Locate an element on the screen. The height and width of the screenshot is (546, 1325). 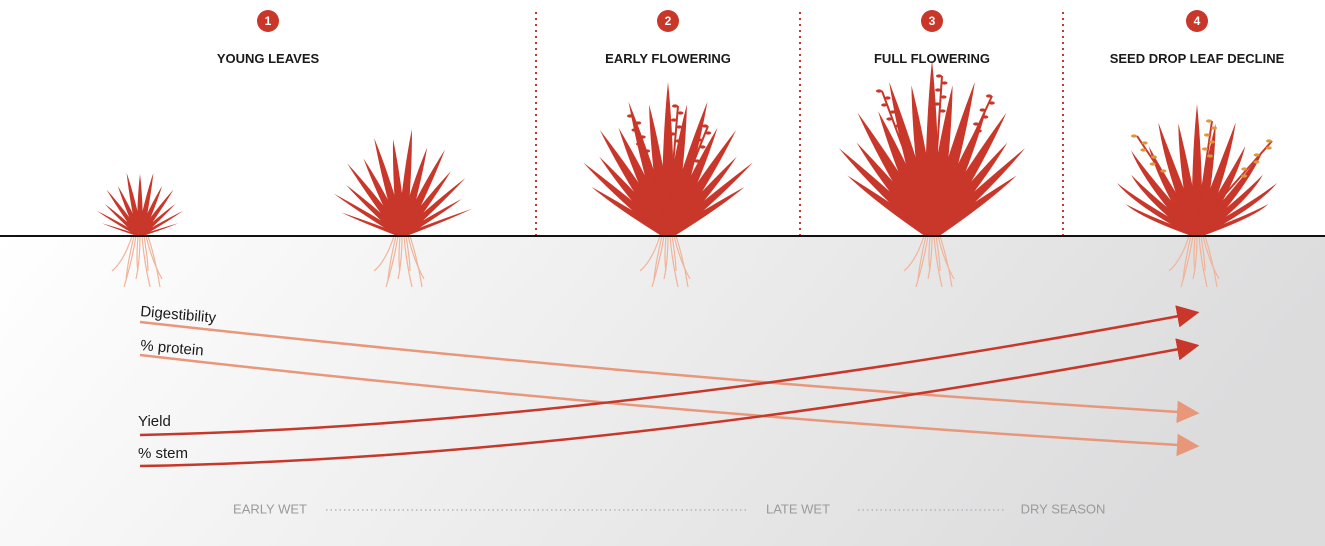
stage-number: 2 is located at coordinates (668, 21).